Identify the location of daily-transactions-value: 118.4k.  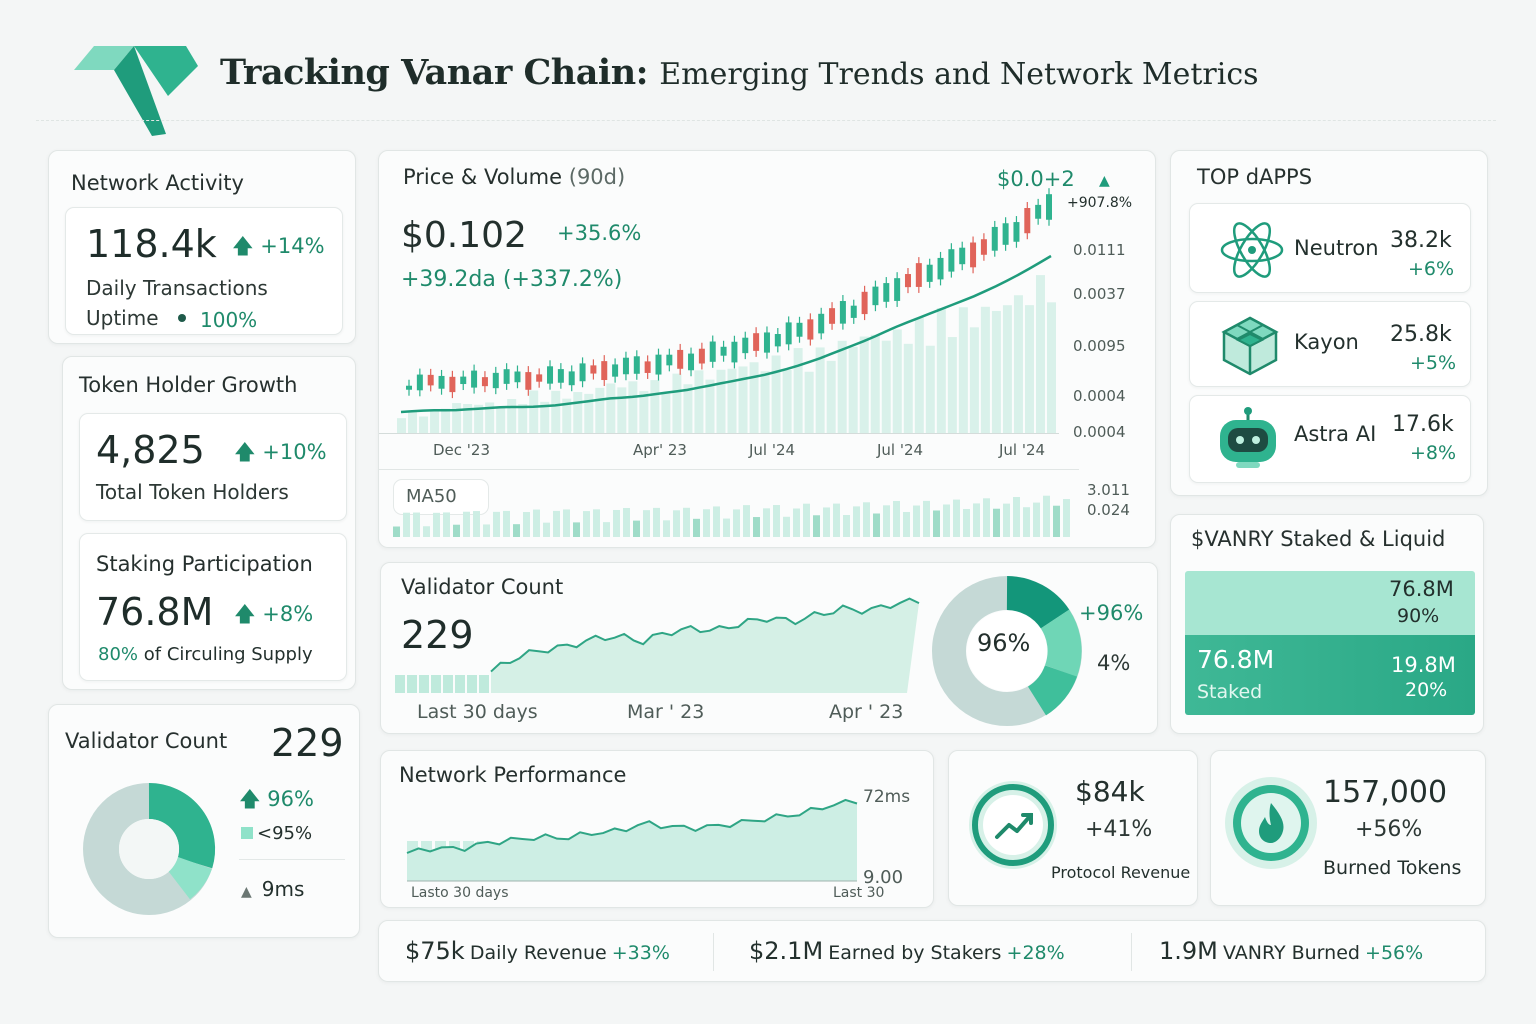
(151, 244).